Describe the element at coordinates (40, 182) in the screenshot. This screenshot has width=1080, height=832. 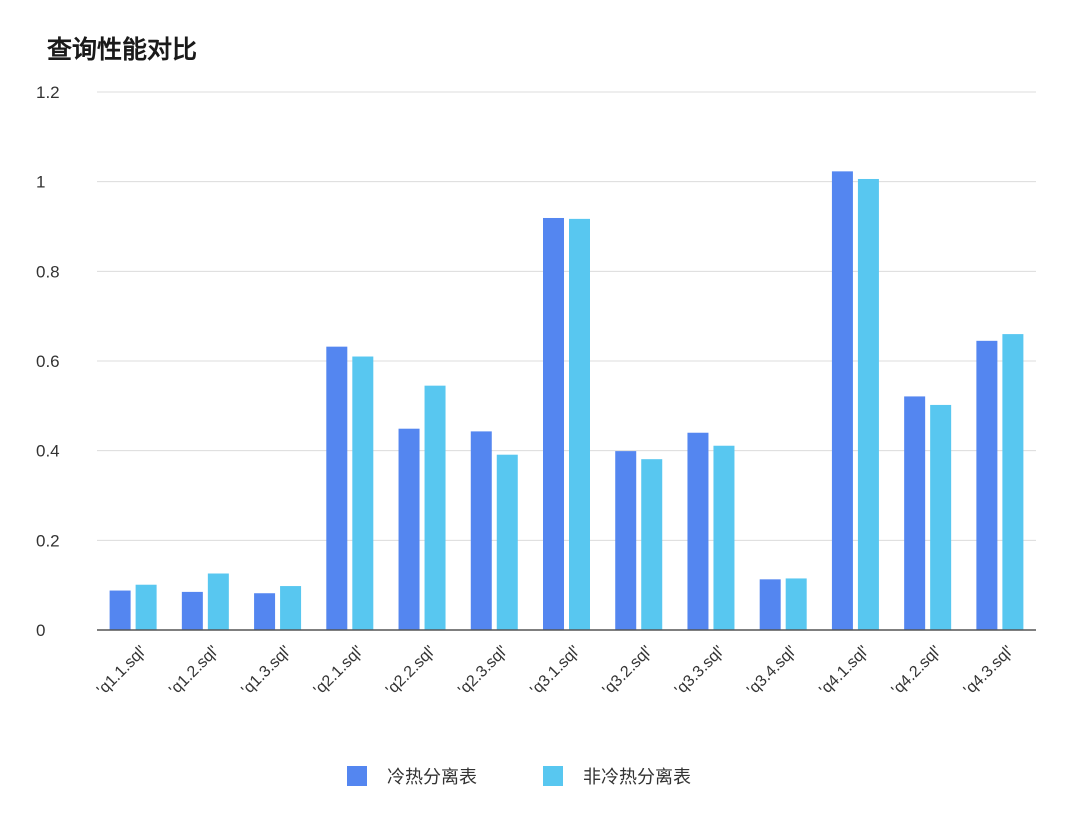
I see `y-tick-label: 1` at that location.